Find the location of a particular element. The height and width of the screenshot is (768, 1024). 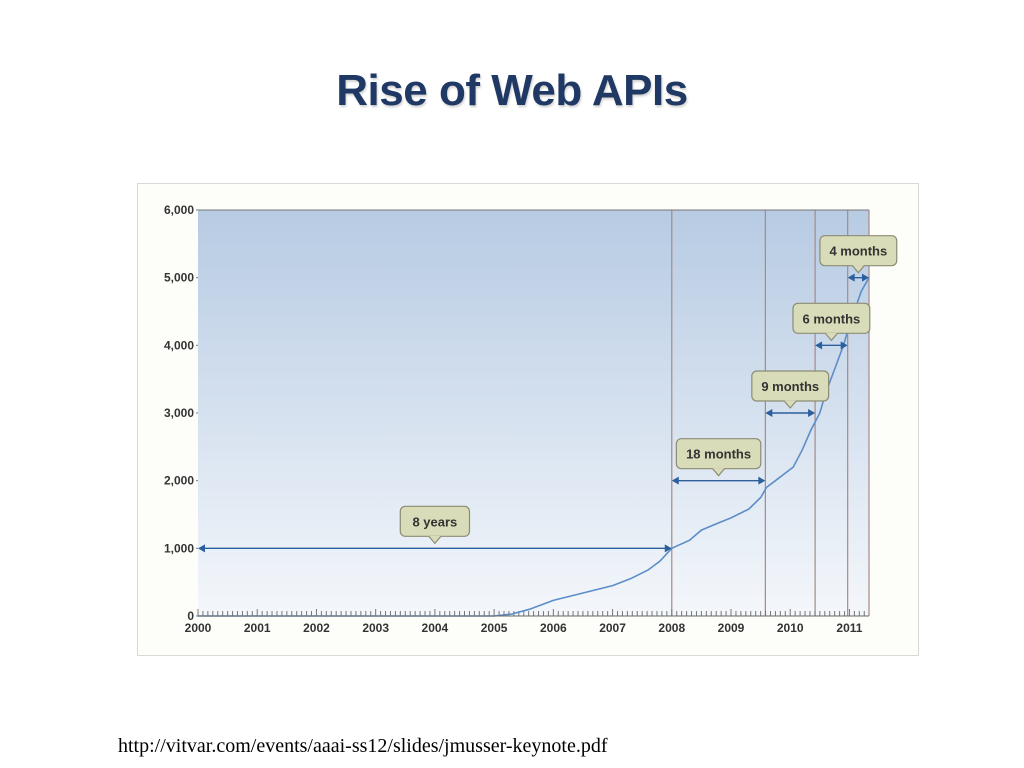

y-tick-label: 1,000 is located at coordinates (179, 548).